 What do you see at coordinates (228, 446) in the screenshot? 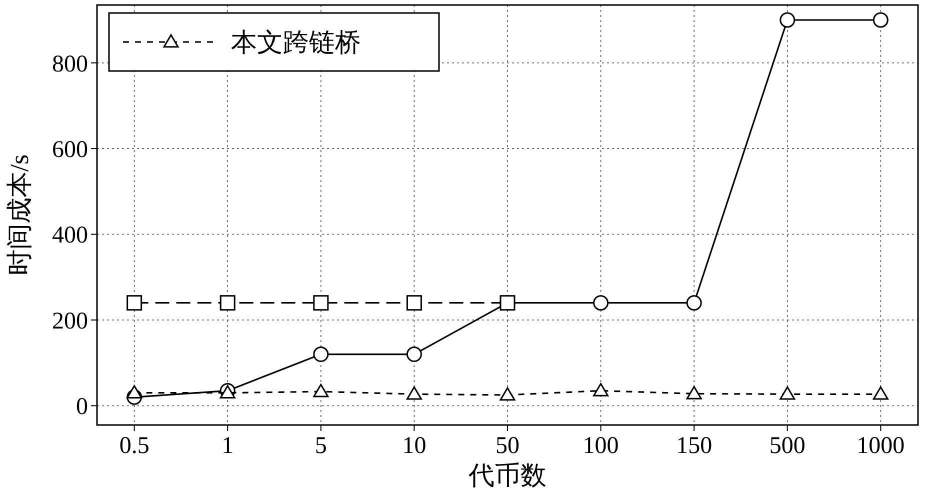
I see `x-tick-label: 1` at bounding box center [228, 446].